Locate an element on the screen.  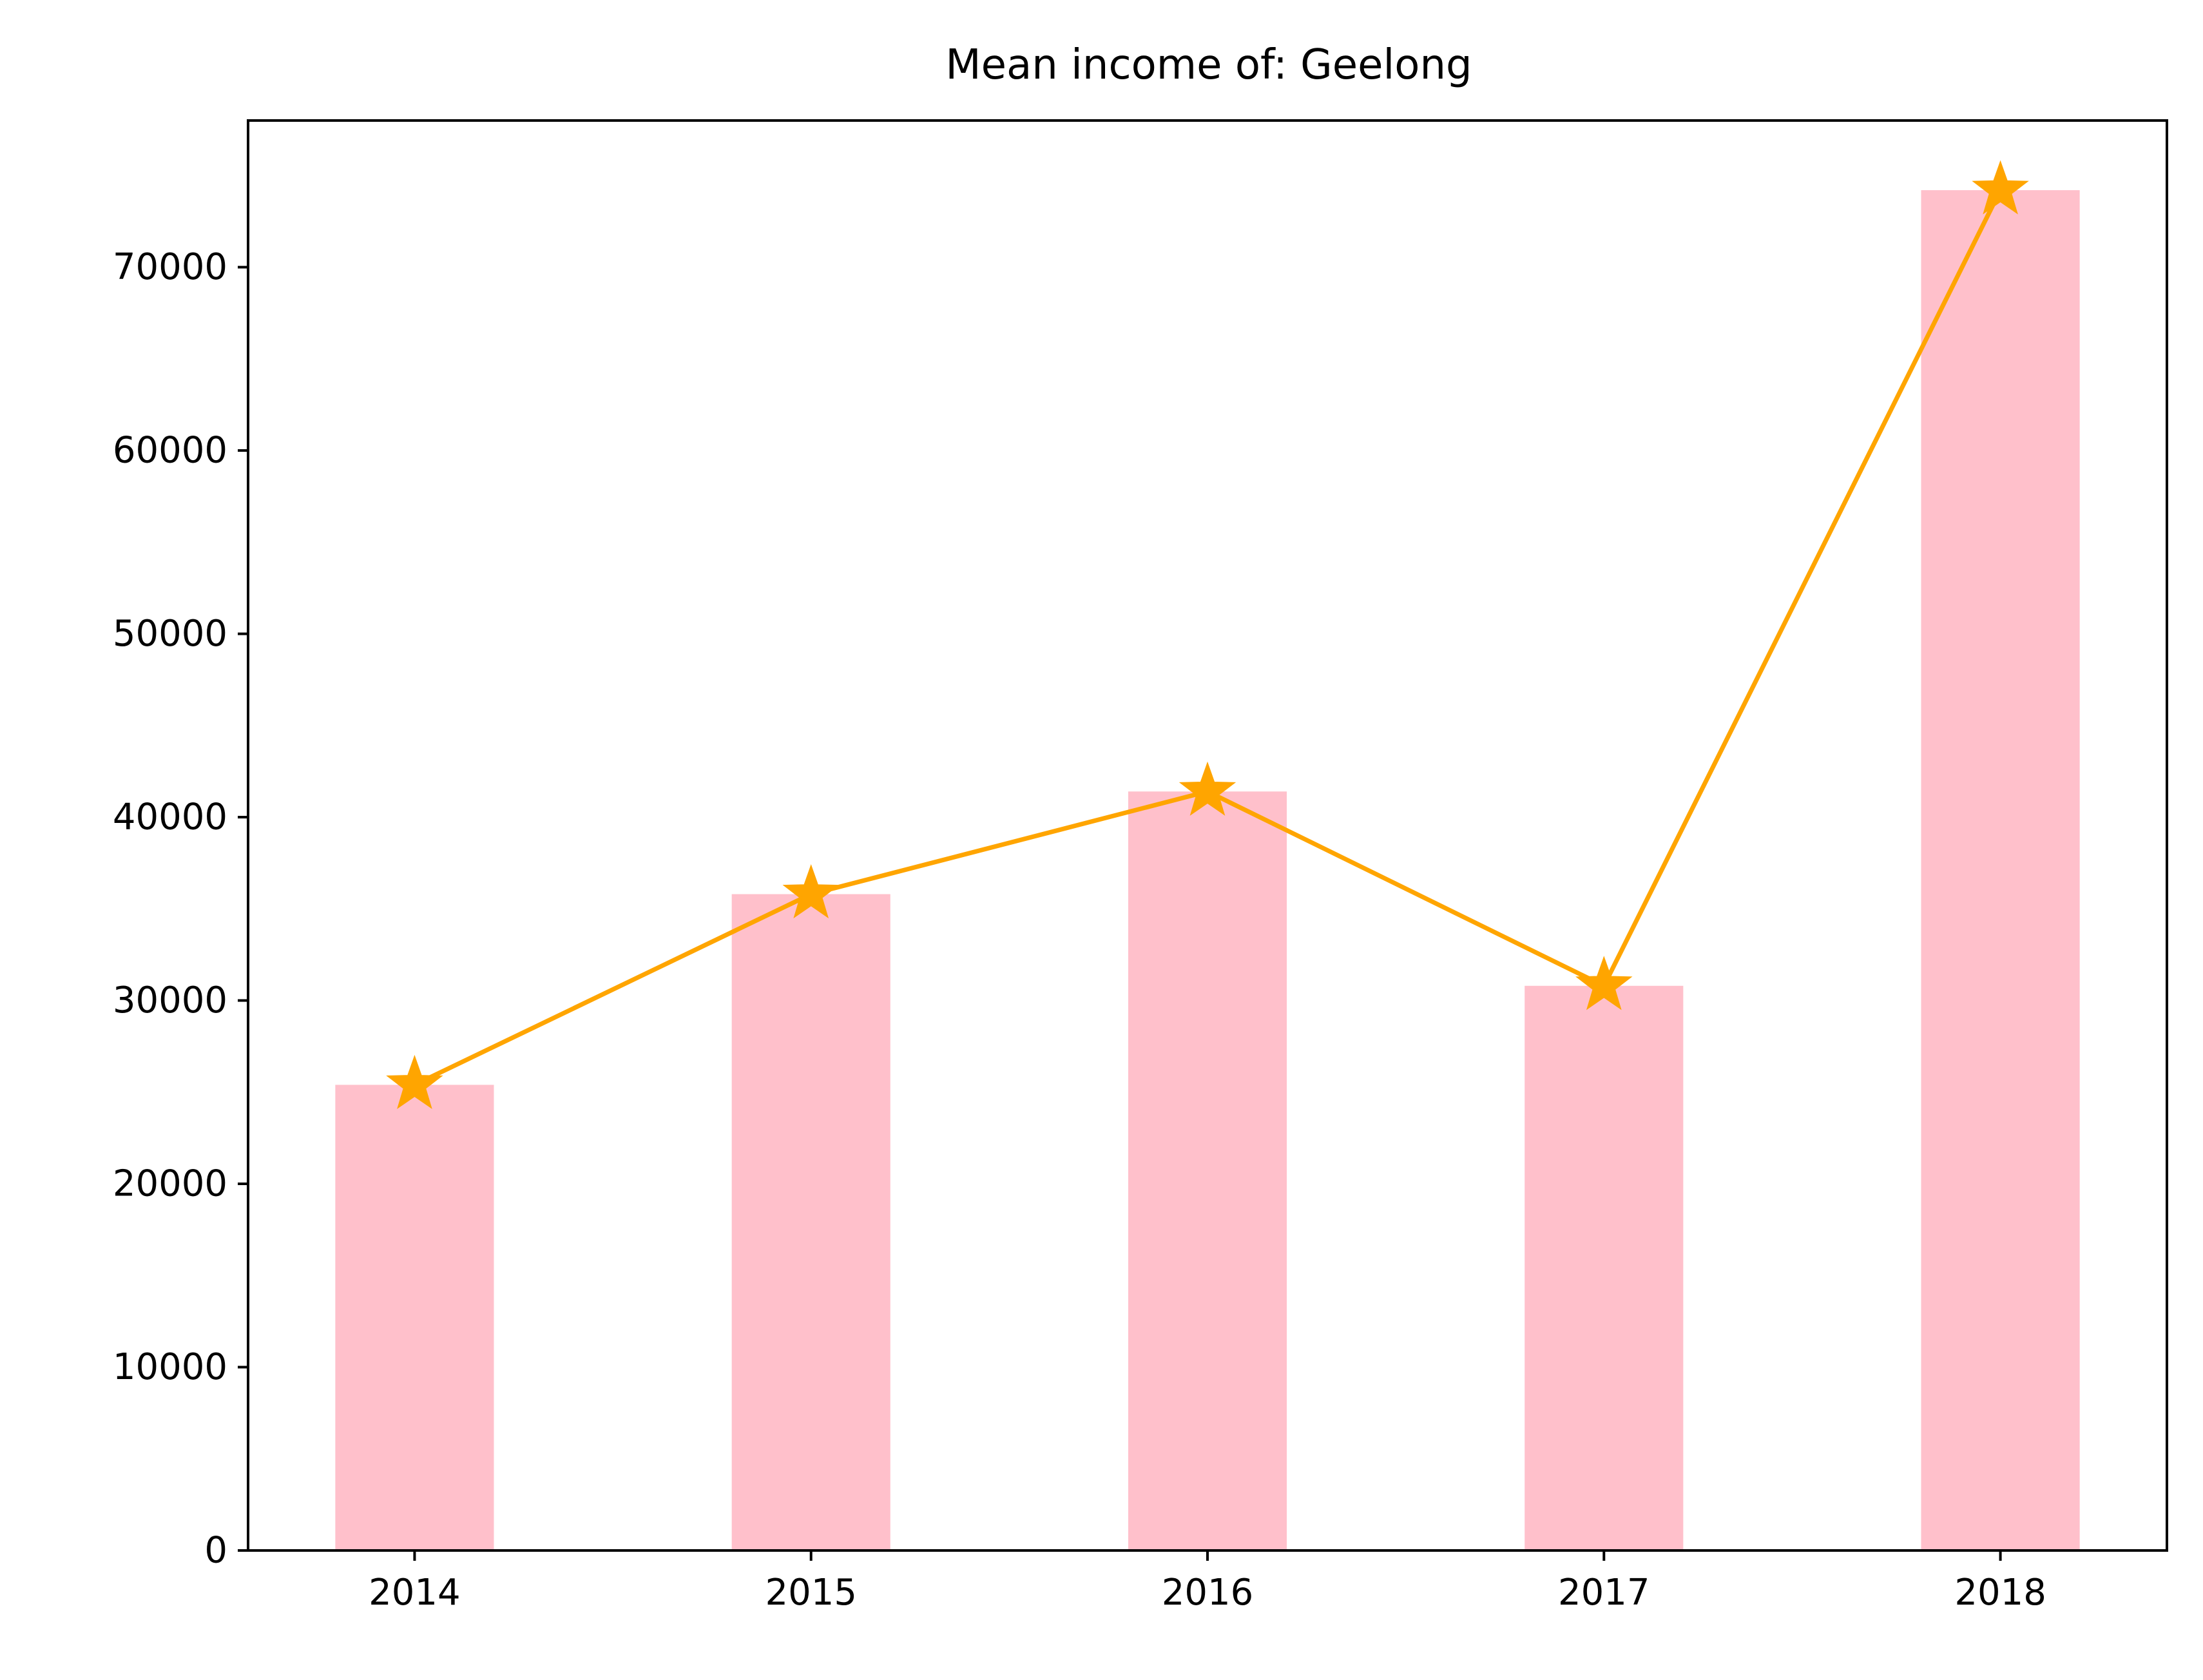
y-tick-label: 0 is located at coordinates (216, 1551).